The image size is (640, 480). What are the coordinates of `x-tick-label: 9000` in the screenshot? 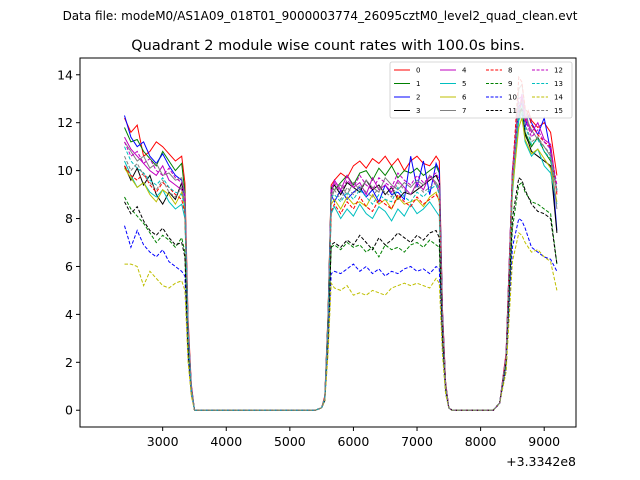 It's located at (544, 441).